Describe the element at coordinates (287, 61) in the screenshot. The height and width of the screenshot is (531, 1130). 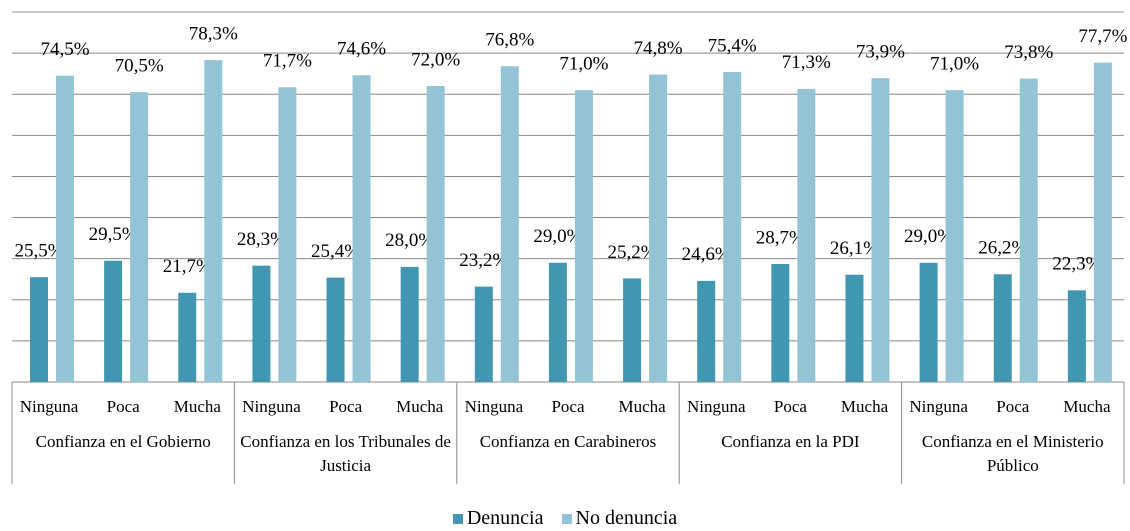
I see `value-label: 71,7%` at that location.